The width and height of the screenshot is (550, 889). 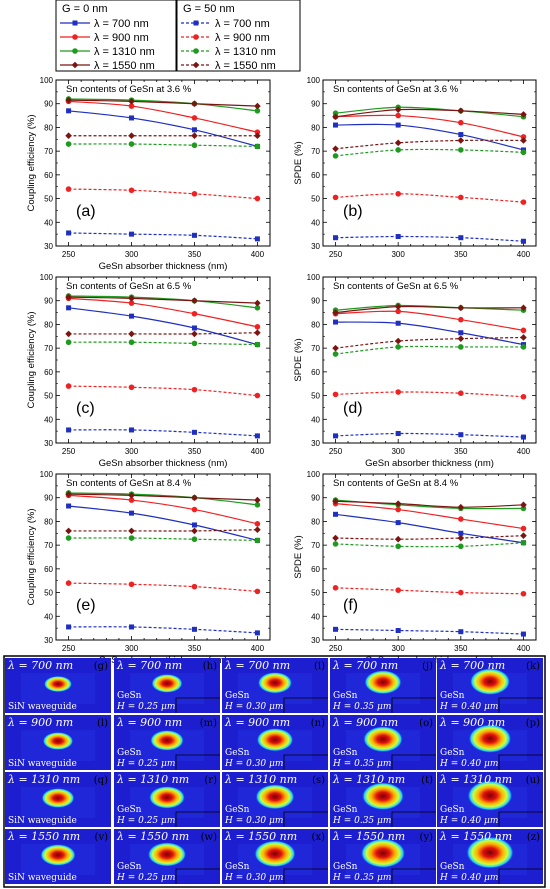 What do you see at coordinates (429, 463) in the screenshot?
I see `x-axis-label: GeSn absorber thickness (nm)` at bounding box center [429, 463].